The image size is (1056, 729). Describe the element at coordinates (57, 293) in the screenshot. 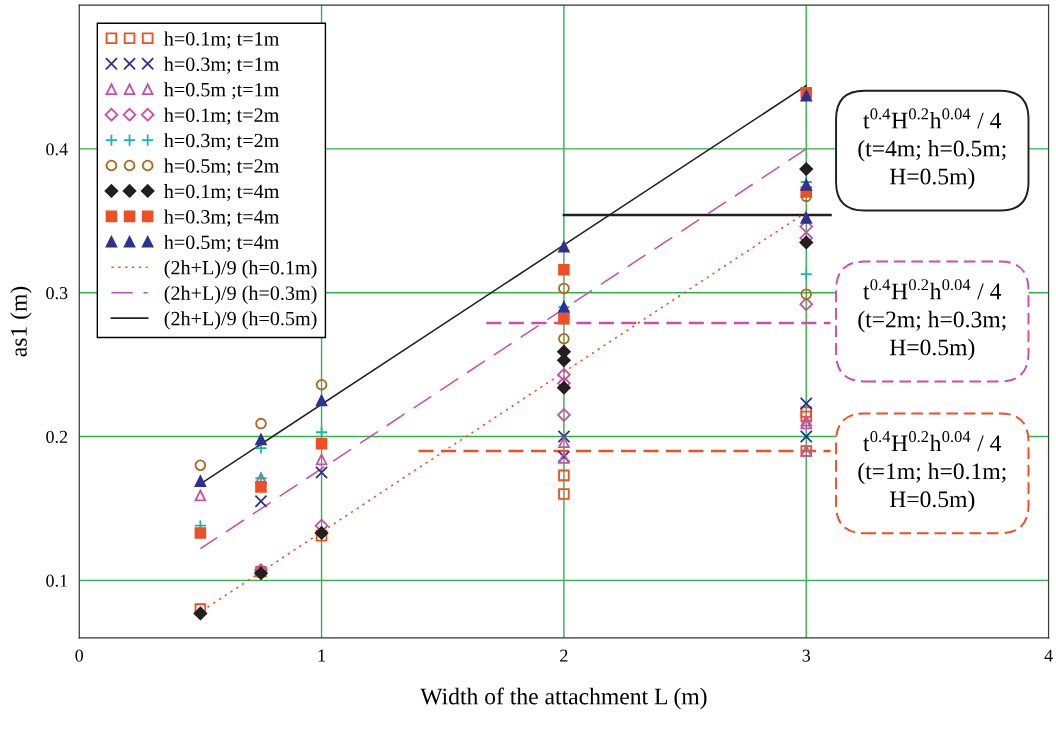

I see `y-tick-label: 0.3` at that location.